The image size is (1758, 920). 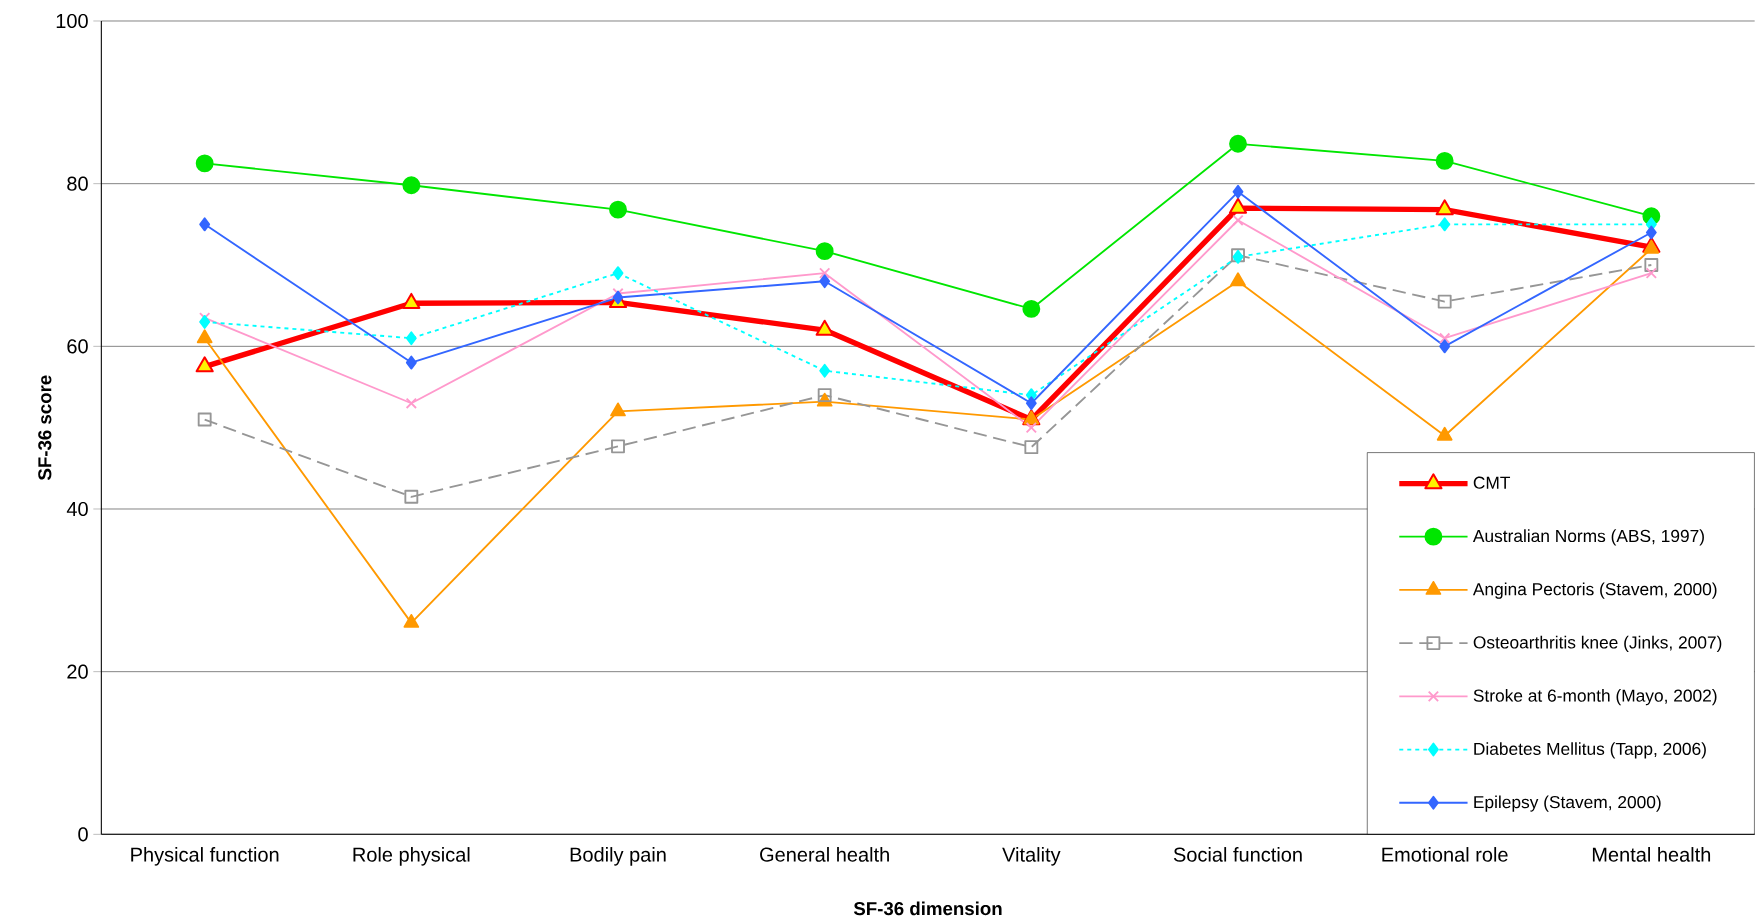 What do you see at coordinates (411, 856) in the screenshot?
I see `x-tick-label: Role physical` at bounding box center [411, 856].